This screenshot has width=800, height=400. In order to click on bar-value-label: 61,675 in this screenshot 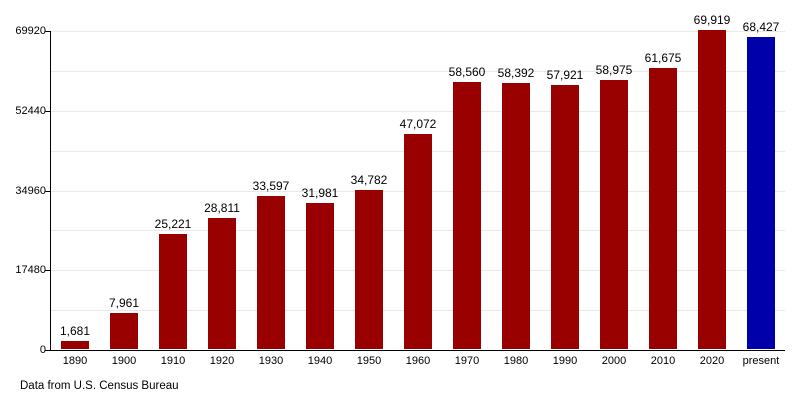, I will do `click(663, 58)`.